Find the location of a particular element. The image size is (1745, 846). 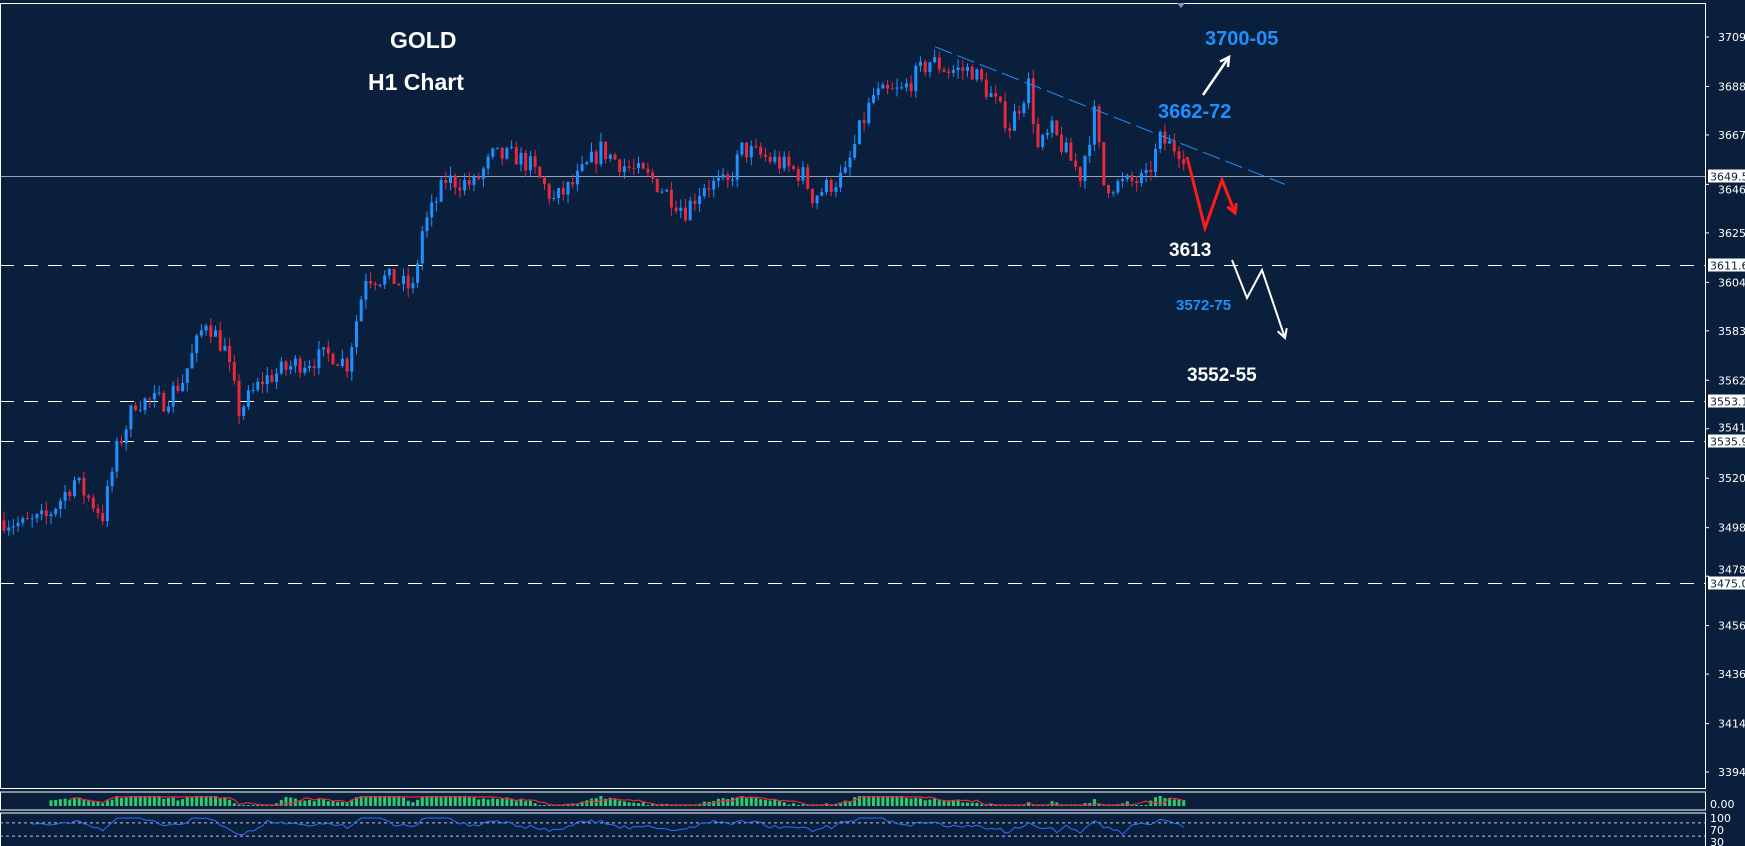

red-projection-arrow is located at coordinates (1211, 195).